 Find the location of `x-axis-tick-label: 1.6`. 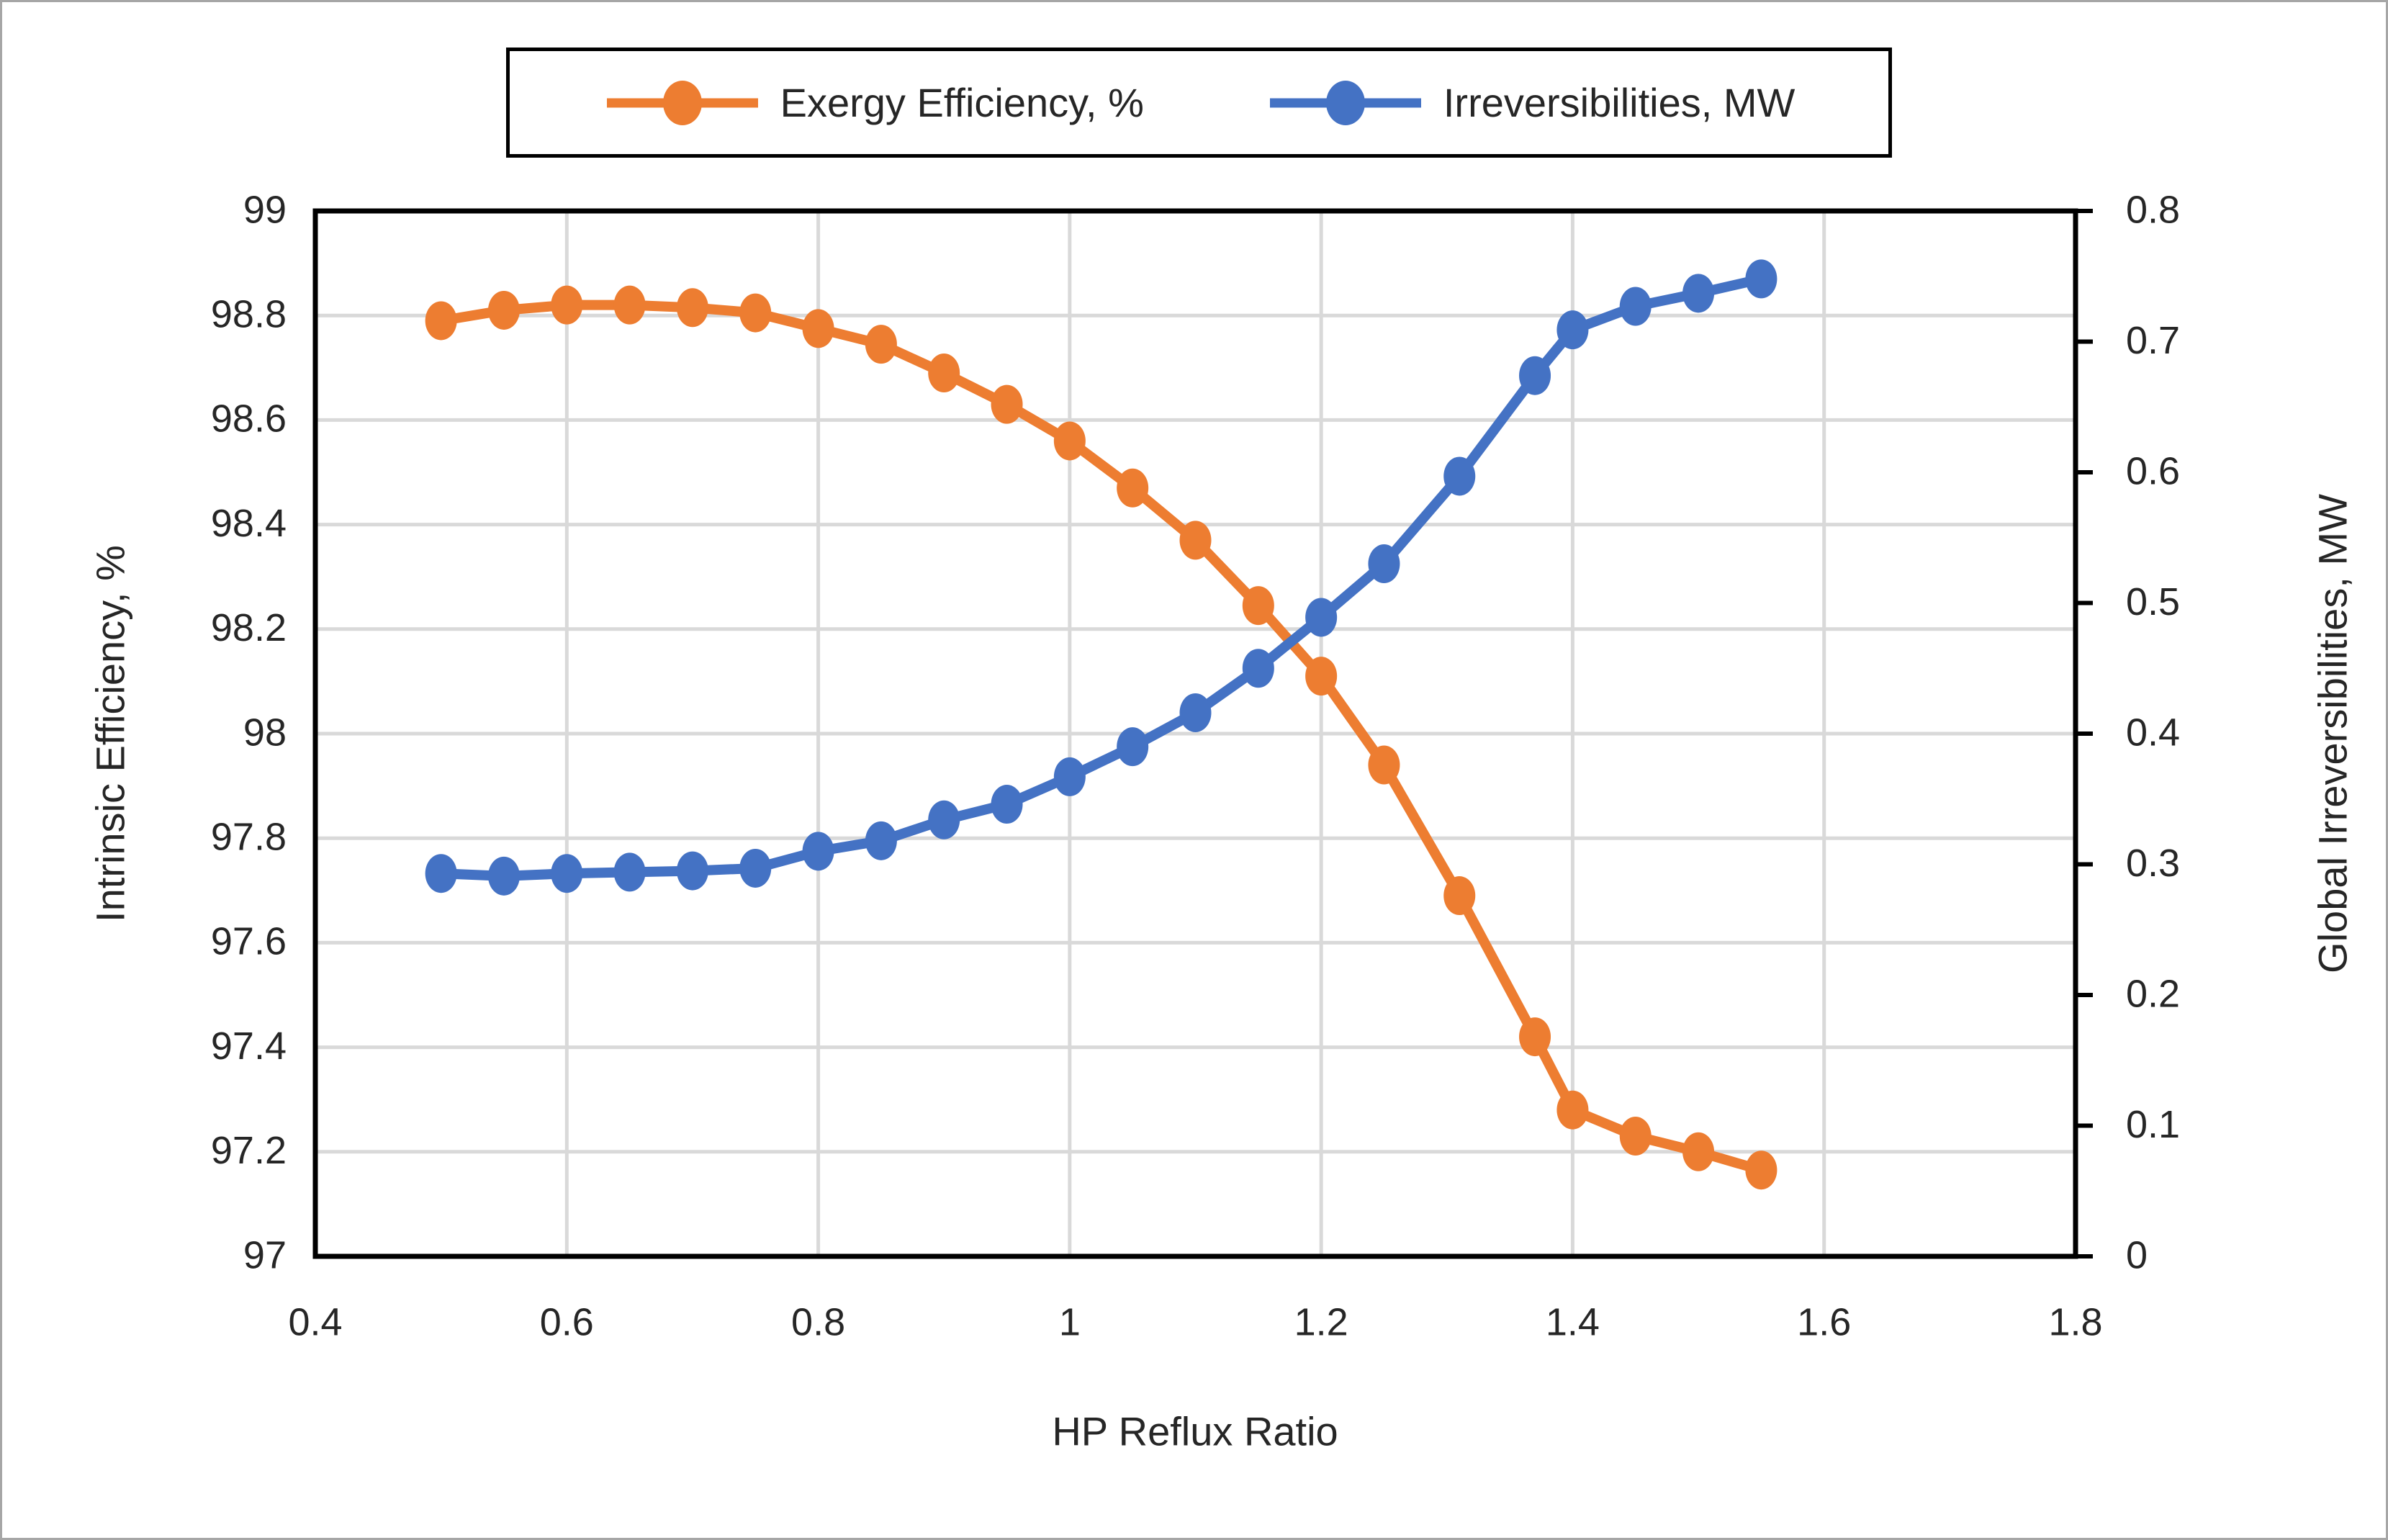

x-axis-tick-label: 1.6 is located at coordinates (1824, 1321).